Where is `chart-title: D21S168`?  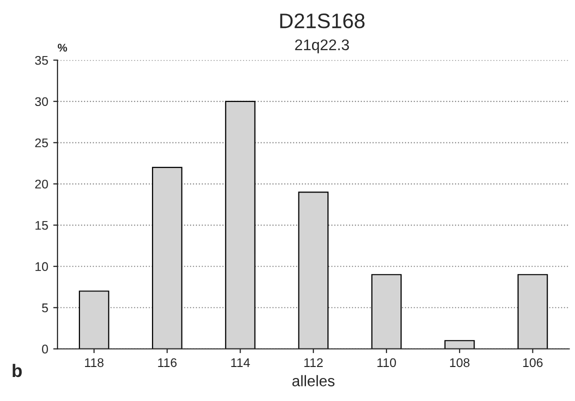 chart-title: D21S168 is located at coordinates (322, 21).